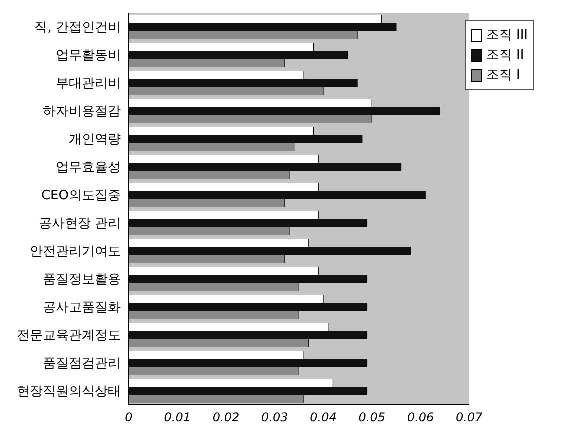 This screenshot has height=443, width=566. What do you see at coordinates (77, 28) in the screenshot?
I see `y-tick-label: 직, 간접인건비` at bounding box center [77, 28].